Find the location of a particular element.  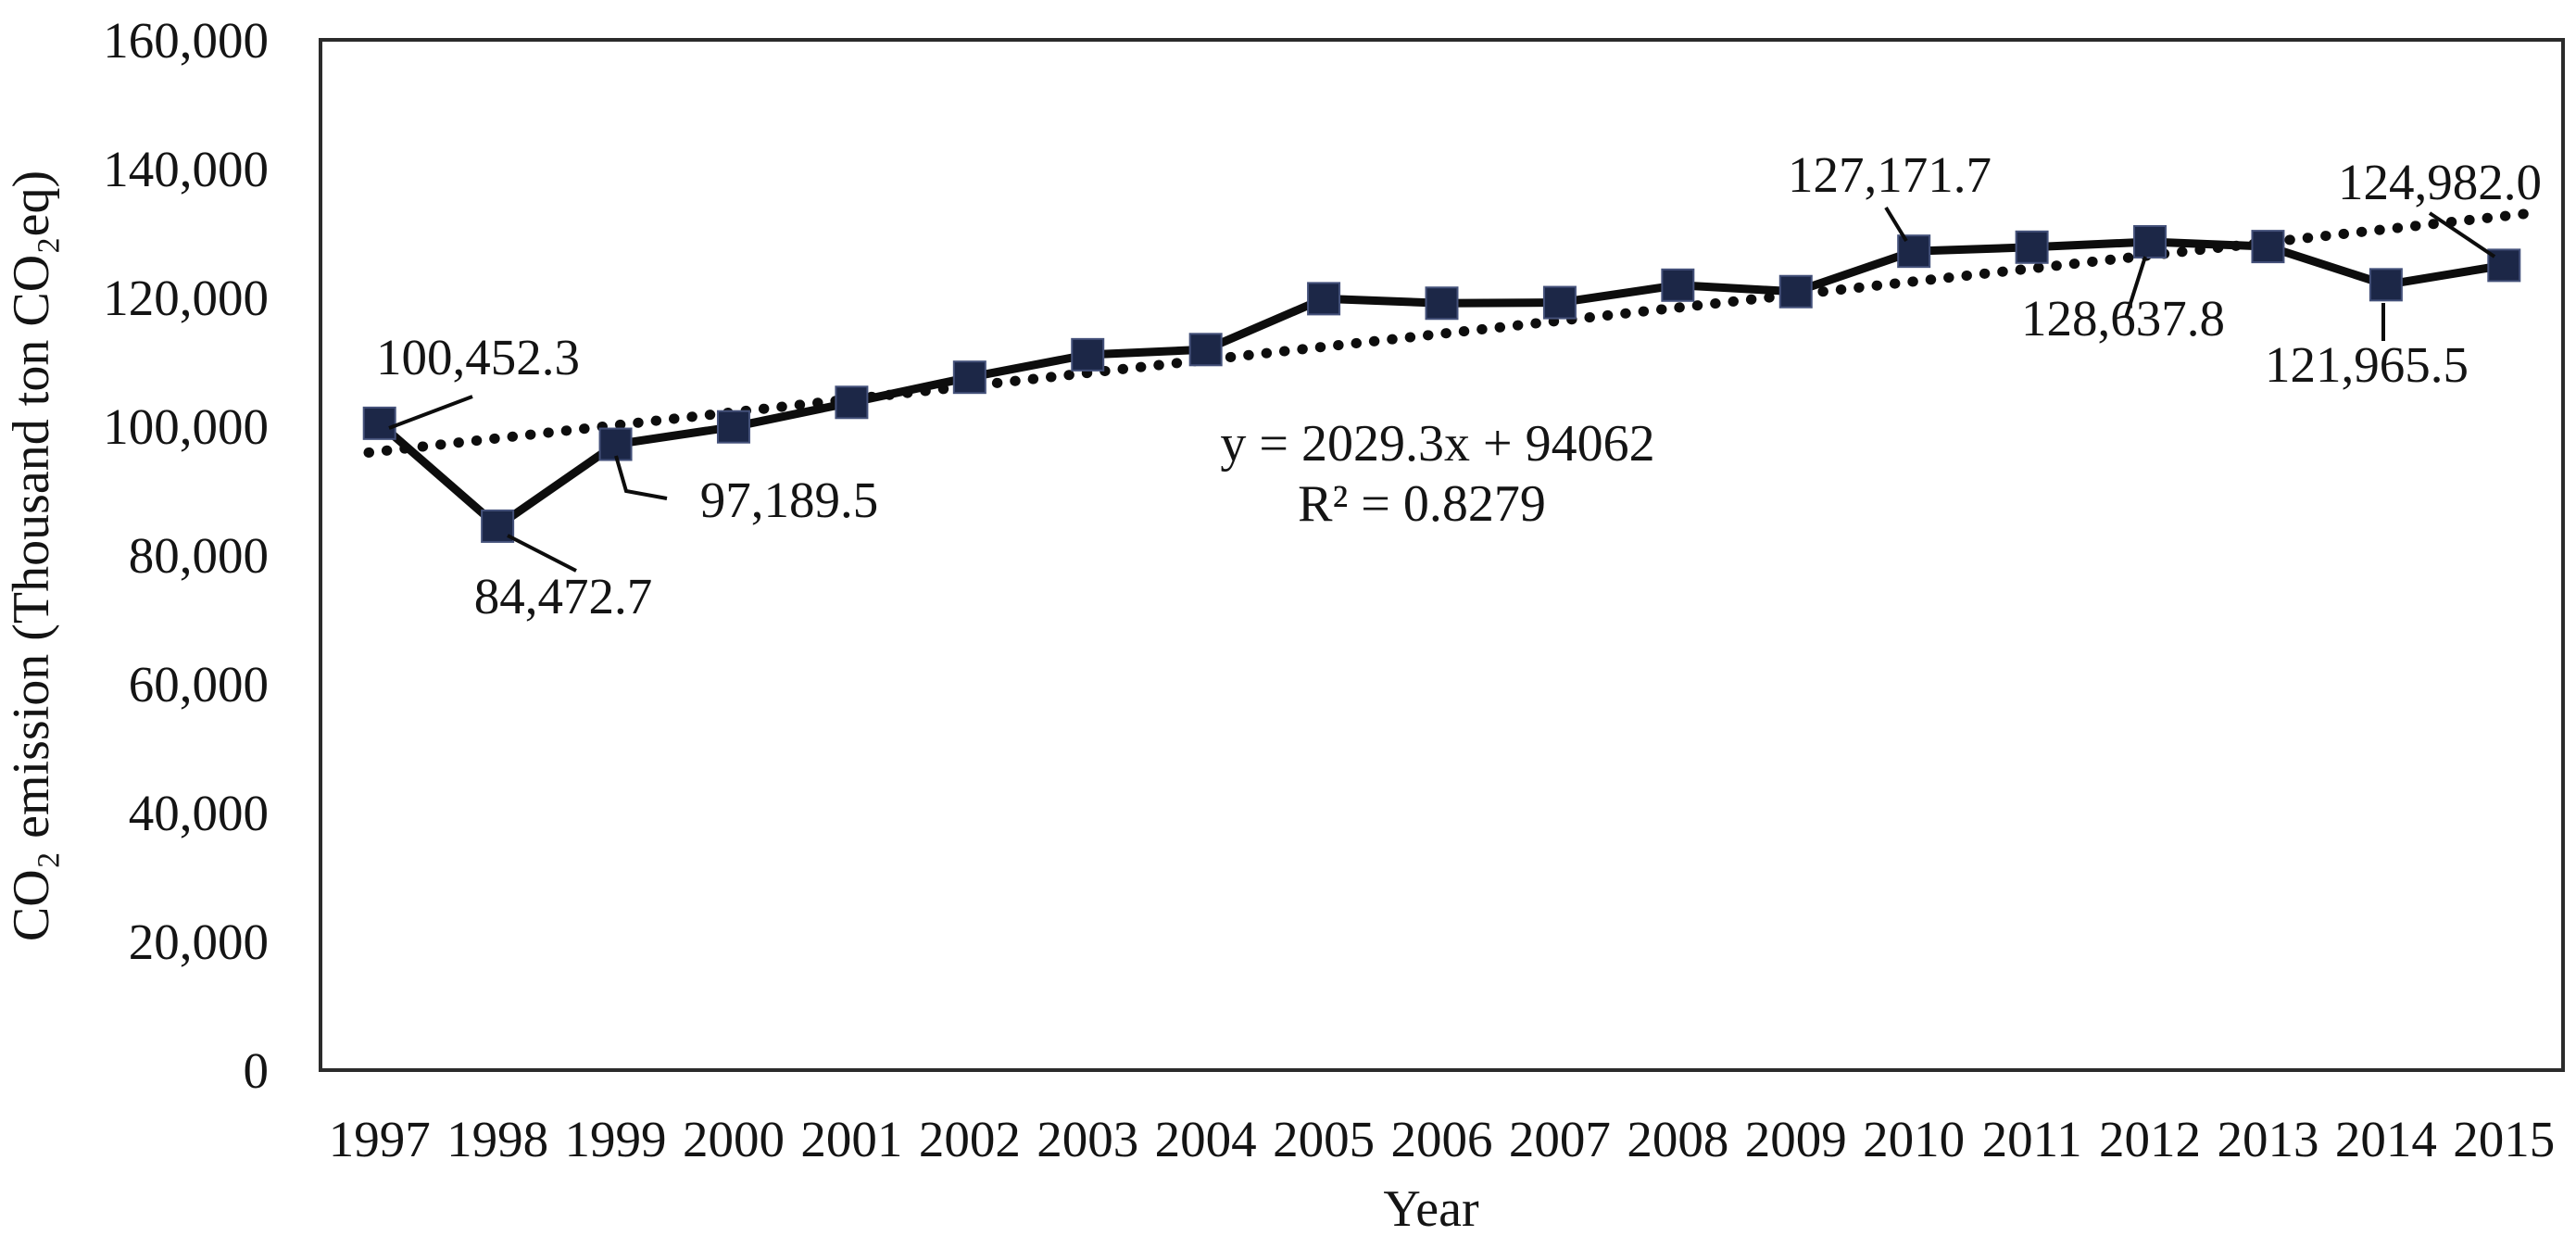

x-tick-label-2014: 2014 is located at coordinates (2386, 1139).